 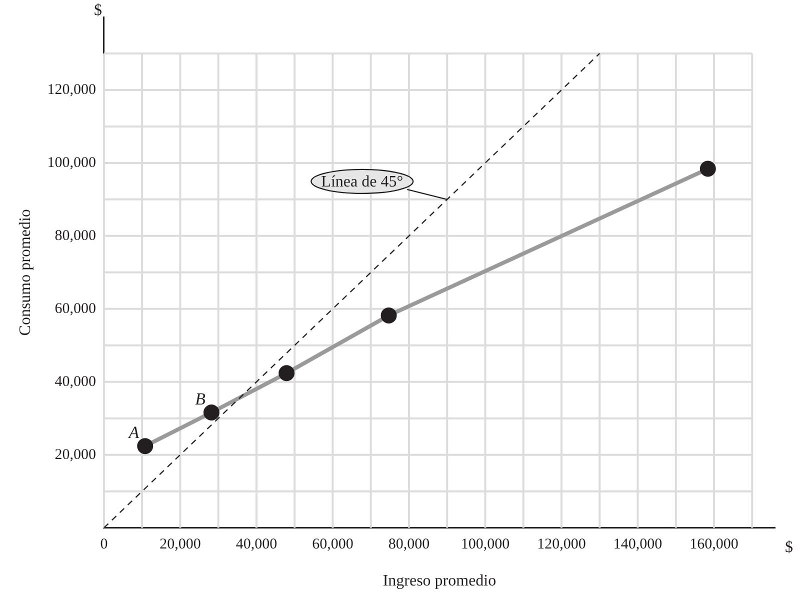 I want to click on y-tick-label: 120,000, so click(x=71, y=90).